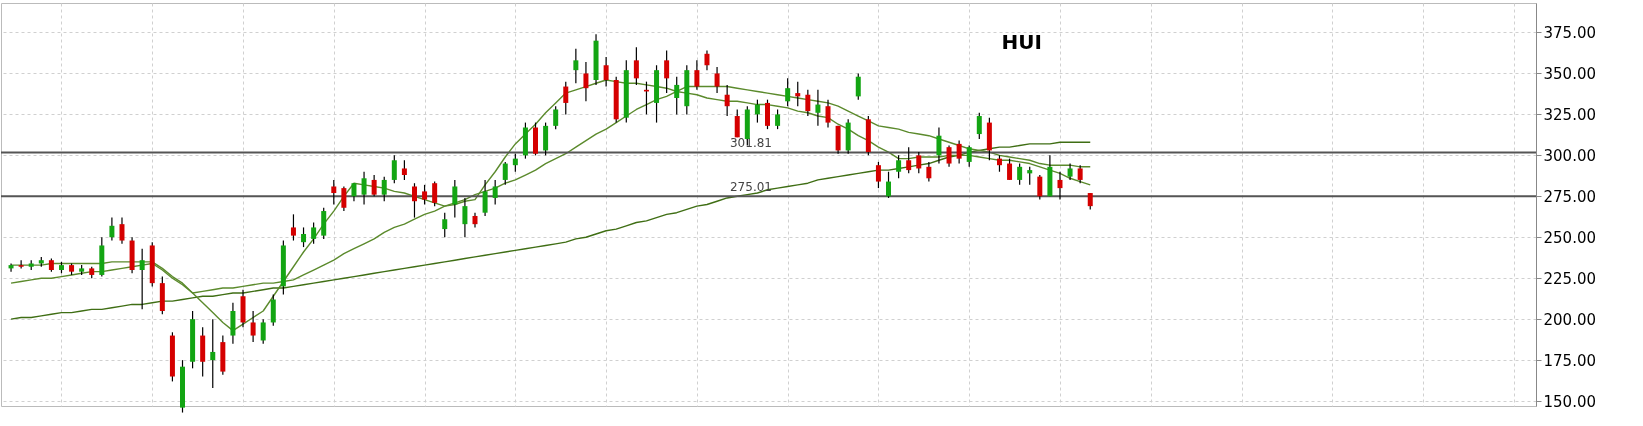 The height and width of the screenshot is (426, 1643). Describe the element at coordinates (1569, 360) in the screenshot. I see `y-tick-label: 175.00` at that location.